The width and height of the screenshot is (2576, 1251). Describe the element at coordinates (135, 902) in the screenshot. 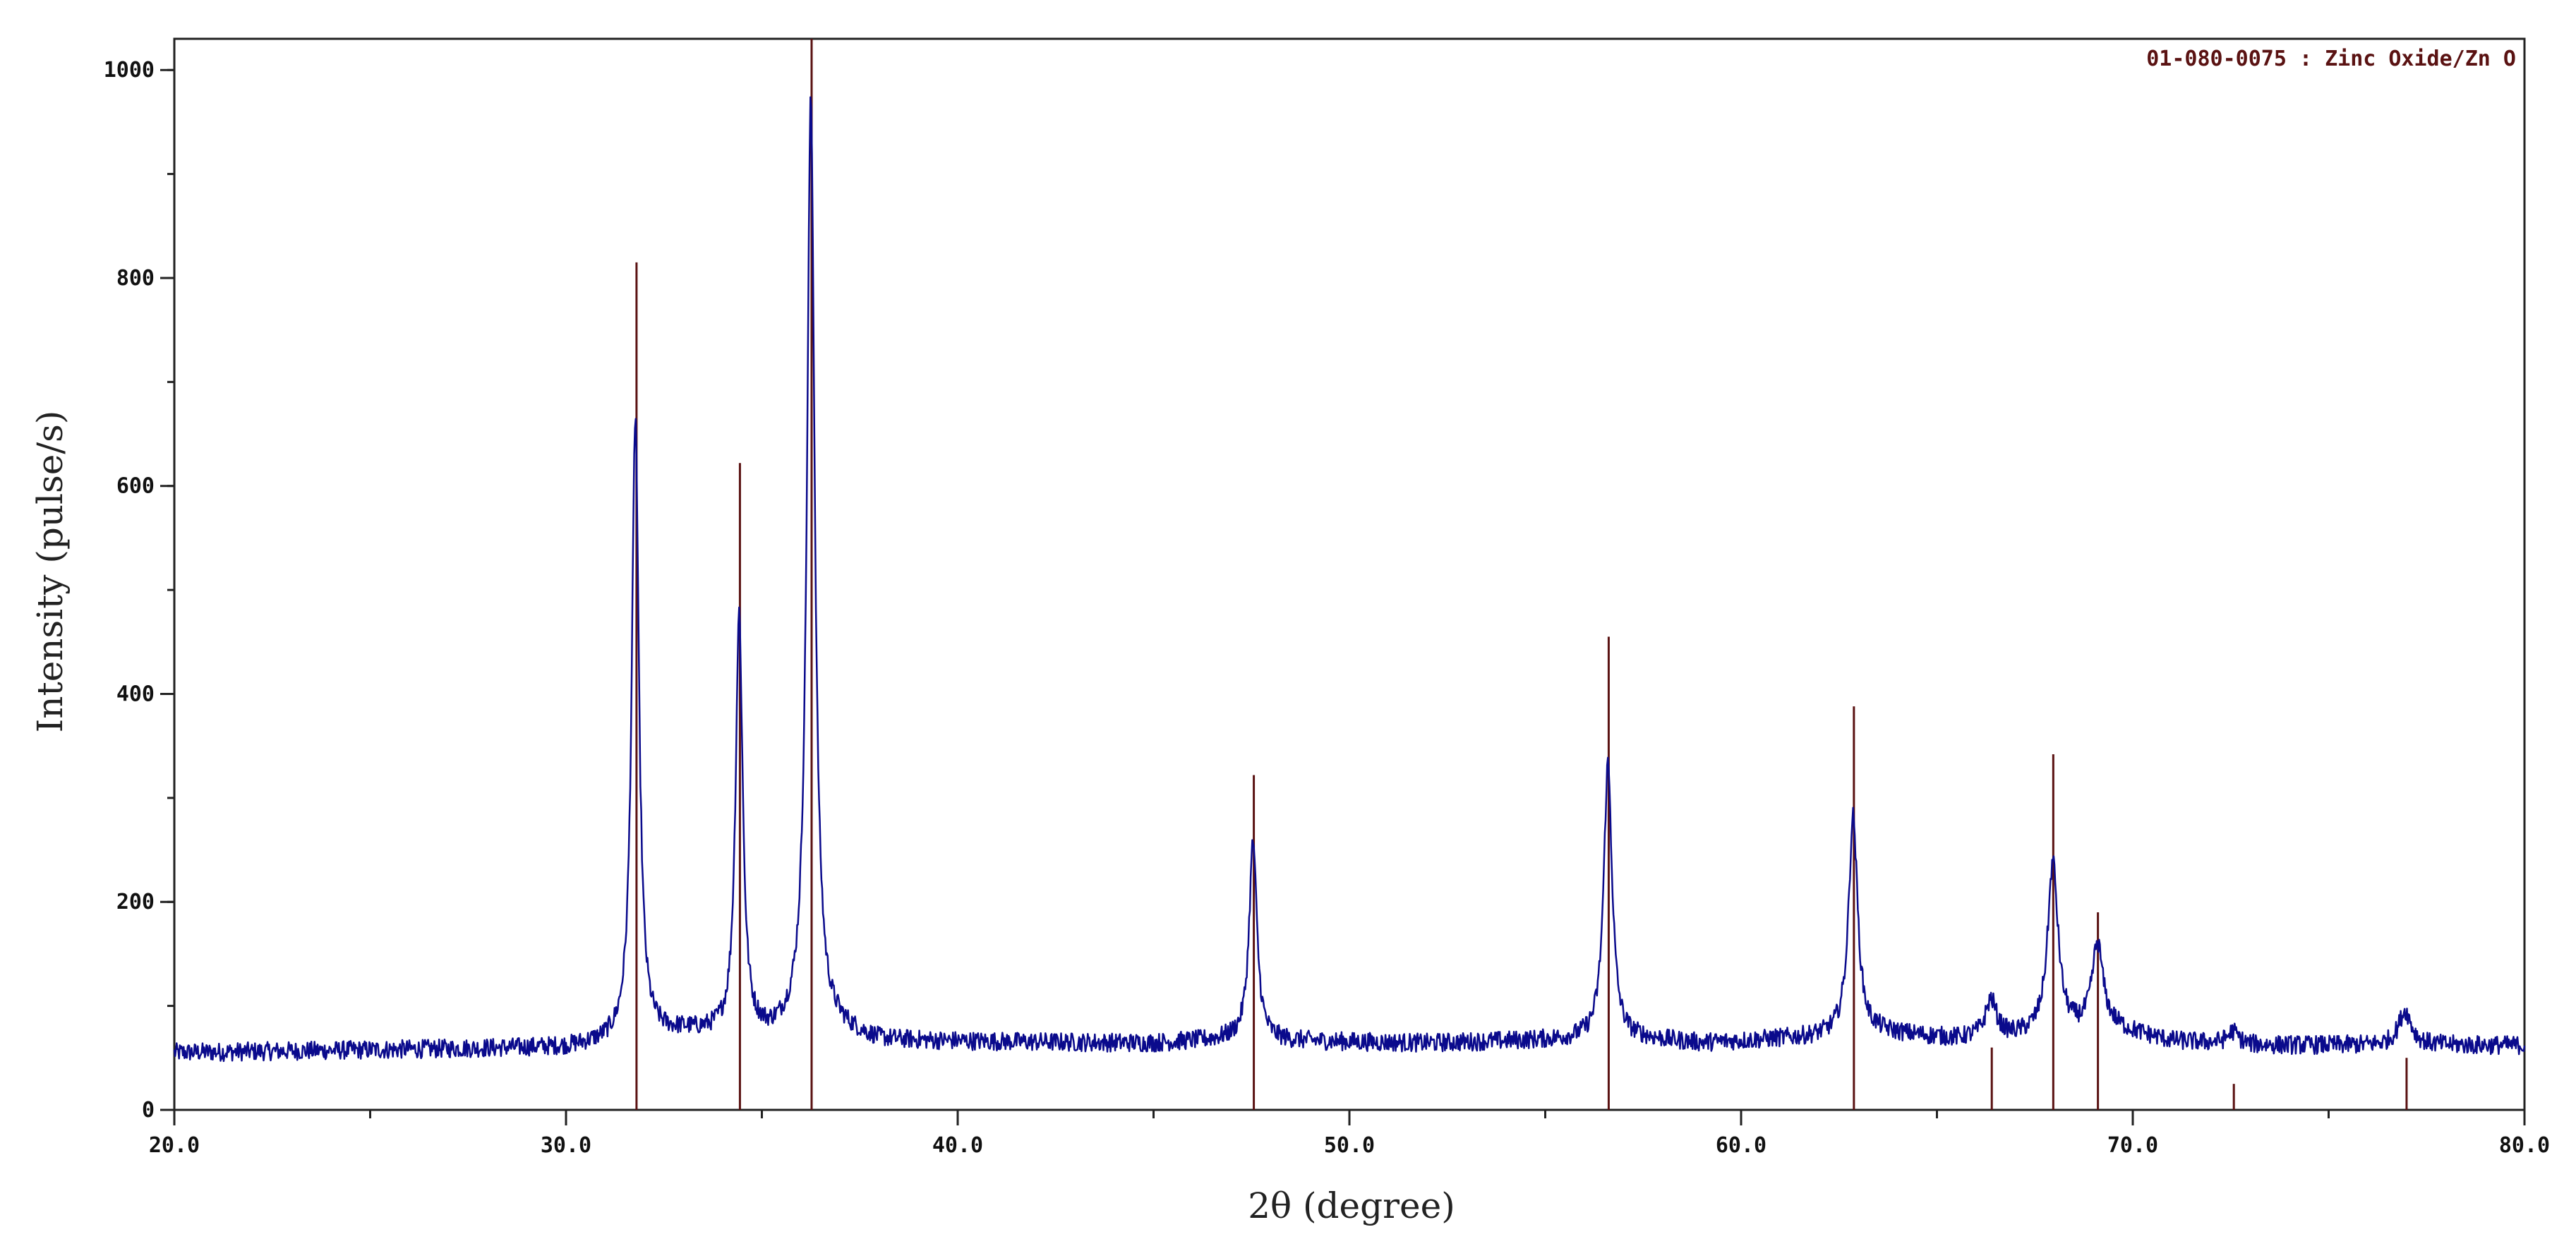

I see `y-tick-label: 200` at that location.